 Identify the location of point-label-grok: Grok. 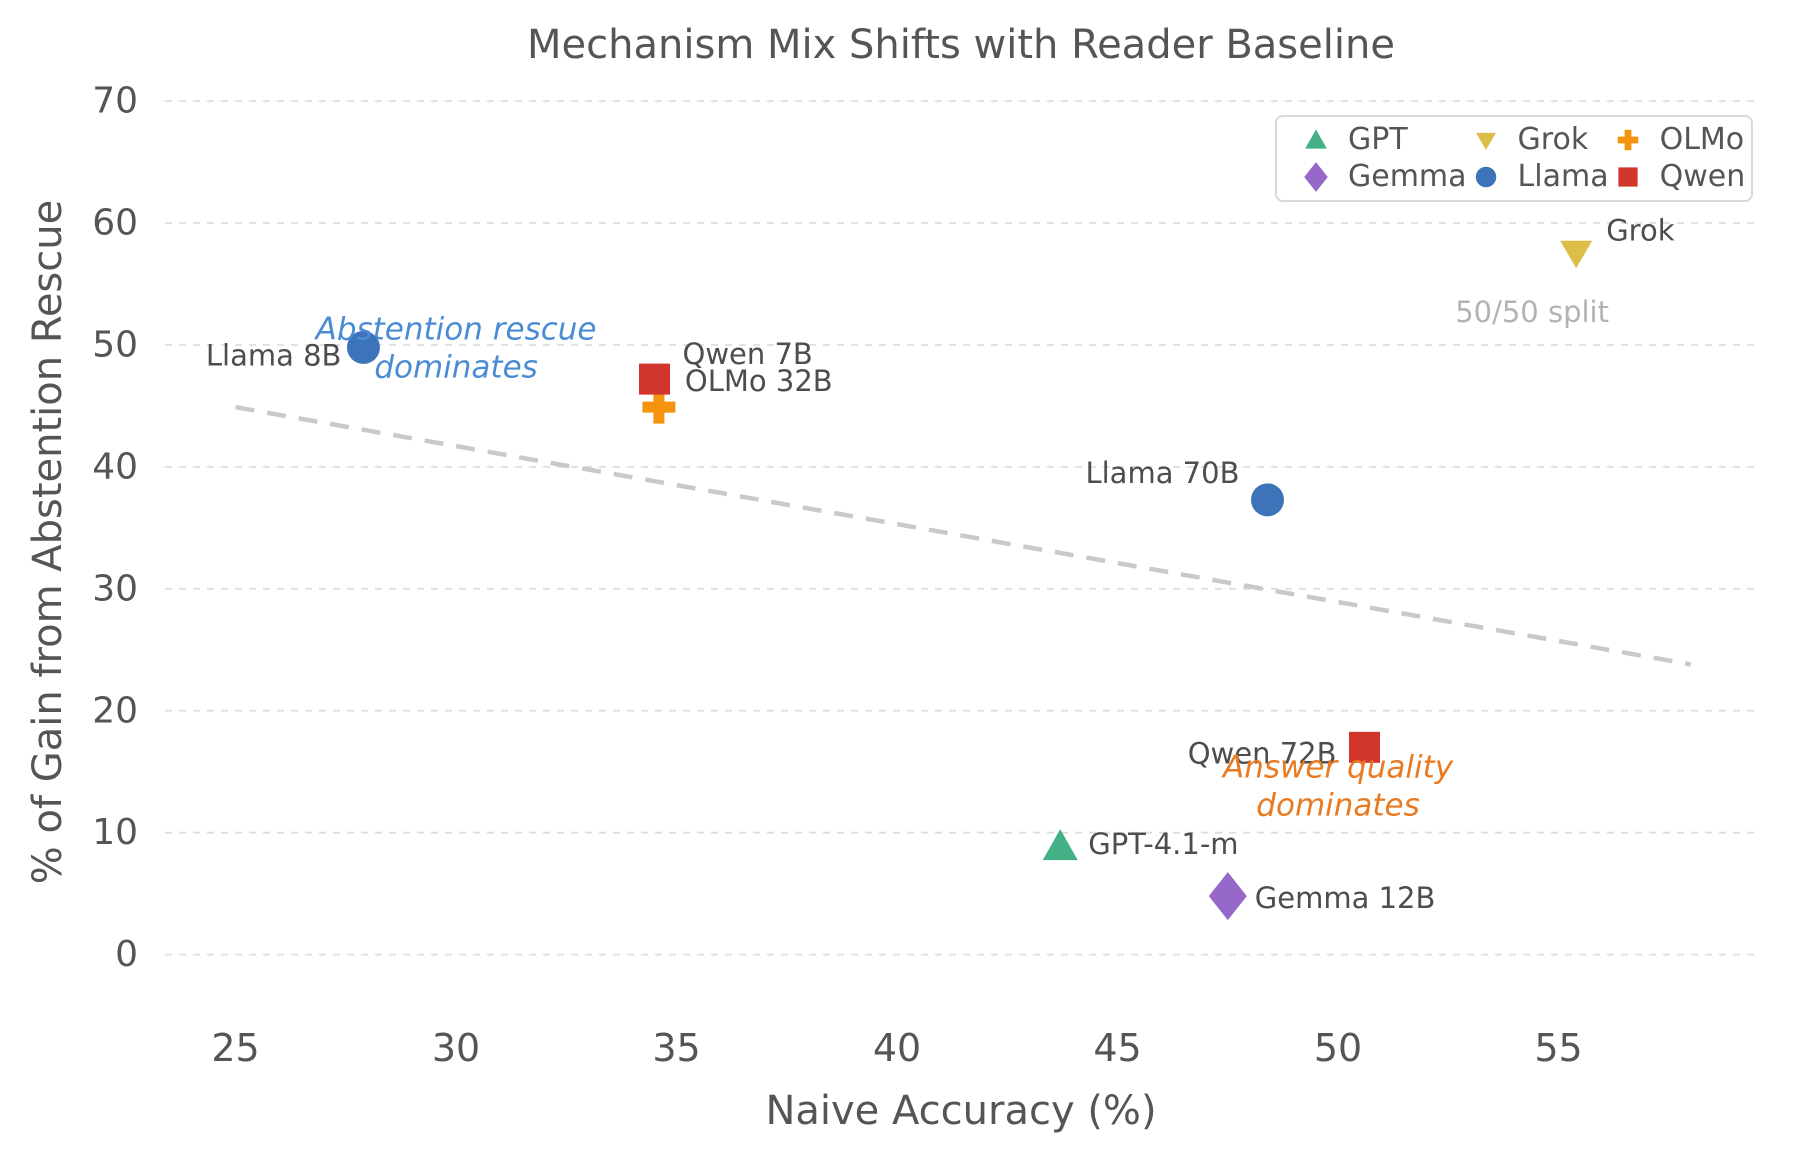
(1640, 230).